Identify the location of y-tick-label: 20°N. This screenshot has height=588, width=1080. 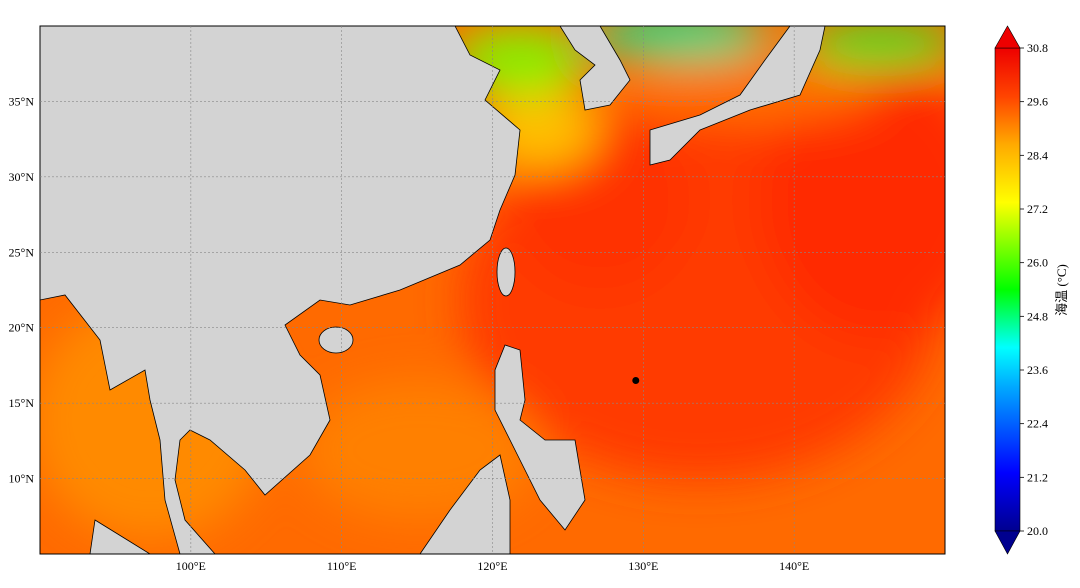
(22, 328).